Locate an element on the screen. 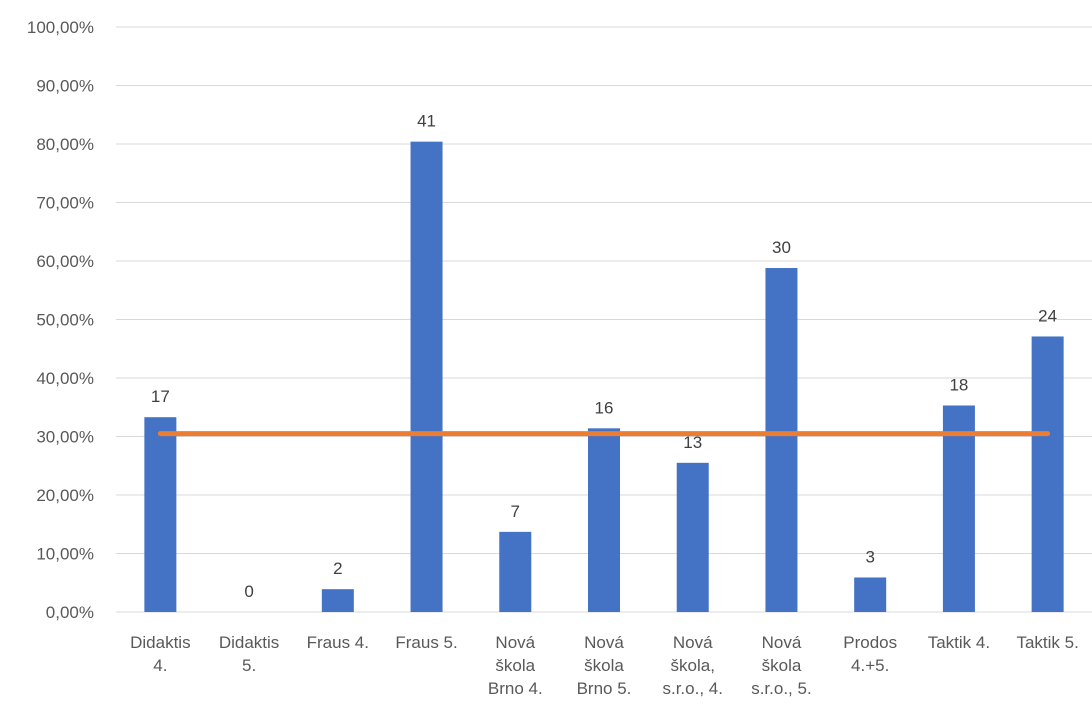 The image size is (1092, 711). y-tick-label: 50,00% is located at coordinates (65, 320).